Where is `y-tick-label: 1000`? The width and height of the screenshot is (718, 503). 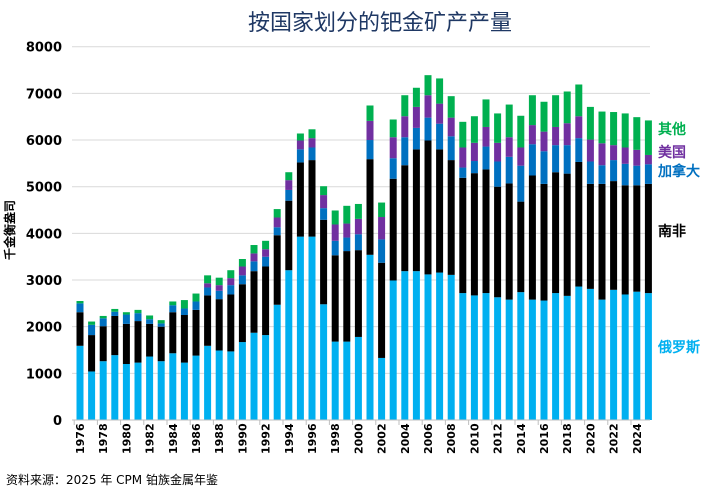 y-tick-label: 1000 is located at coordinates (44, 374).